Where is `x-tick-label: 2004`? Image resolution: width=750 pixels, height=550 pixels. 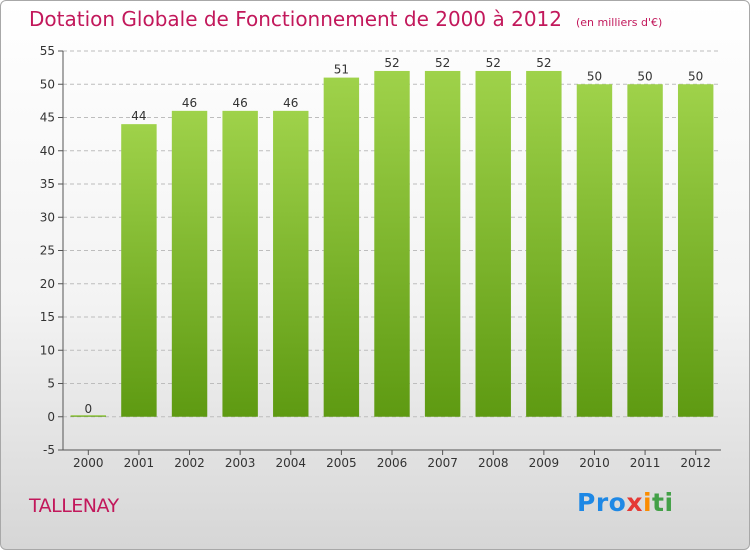 x-tick-label: 2004 is located at coordinates (290, 463).